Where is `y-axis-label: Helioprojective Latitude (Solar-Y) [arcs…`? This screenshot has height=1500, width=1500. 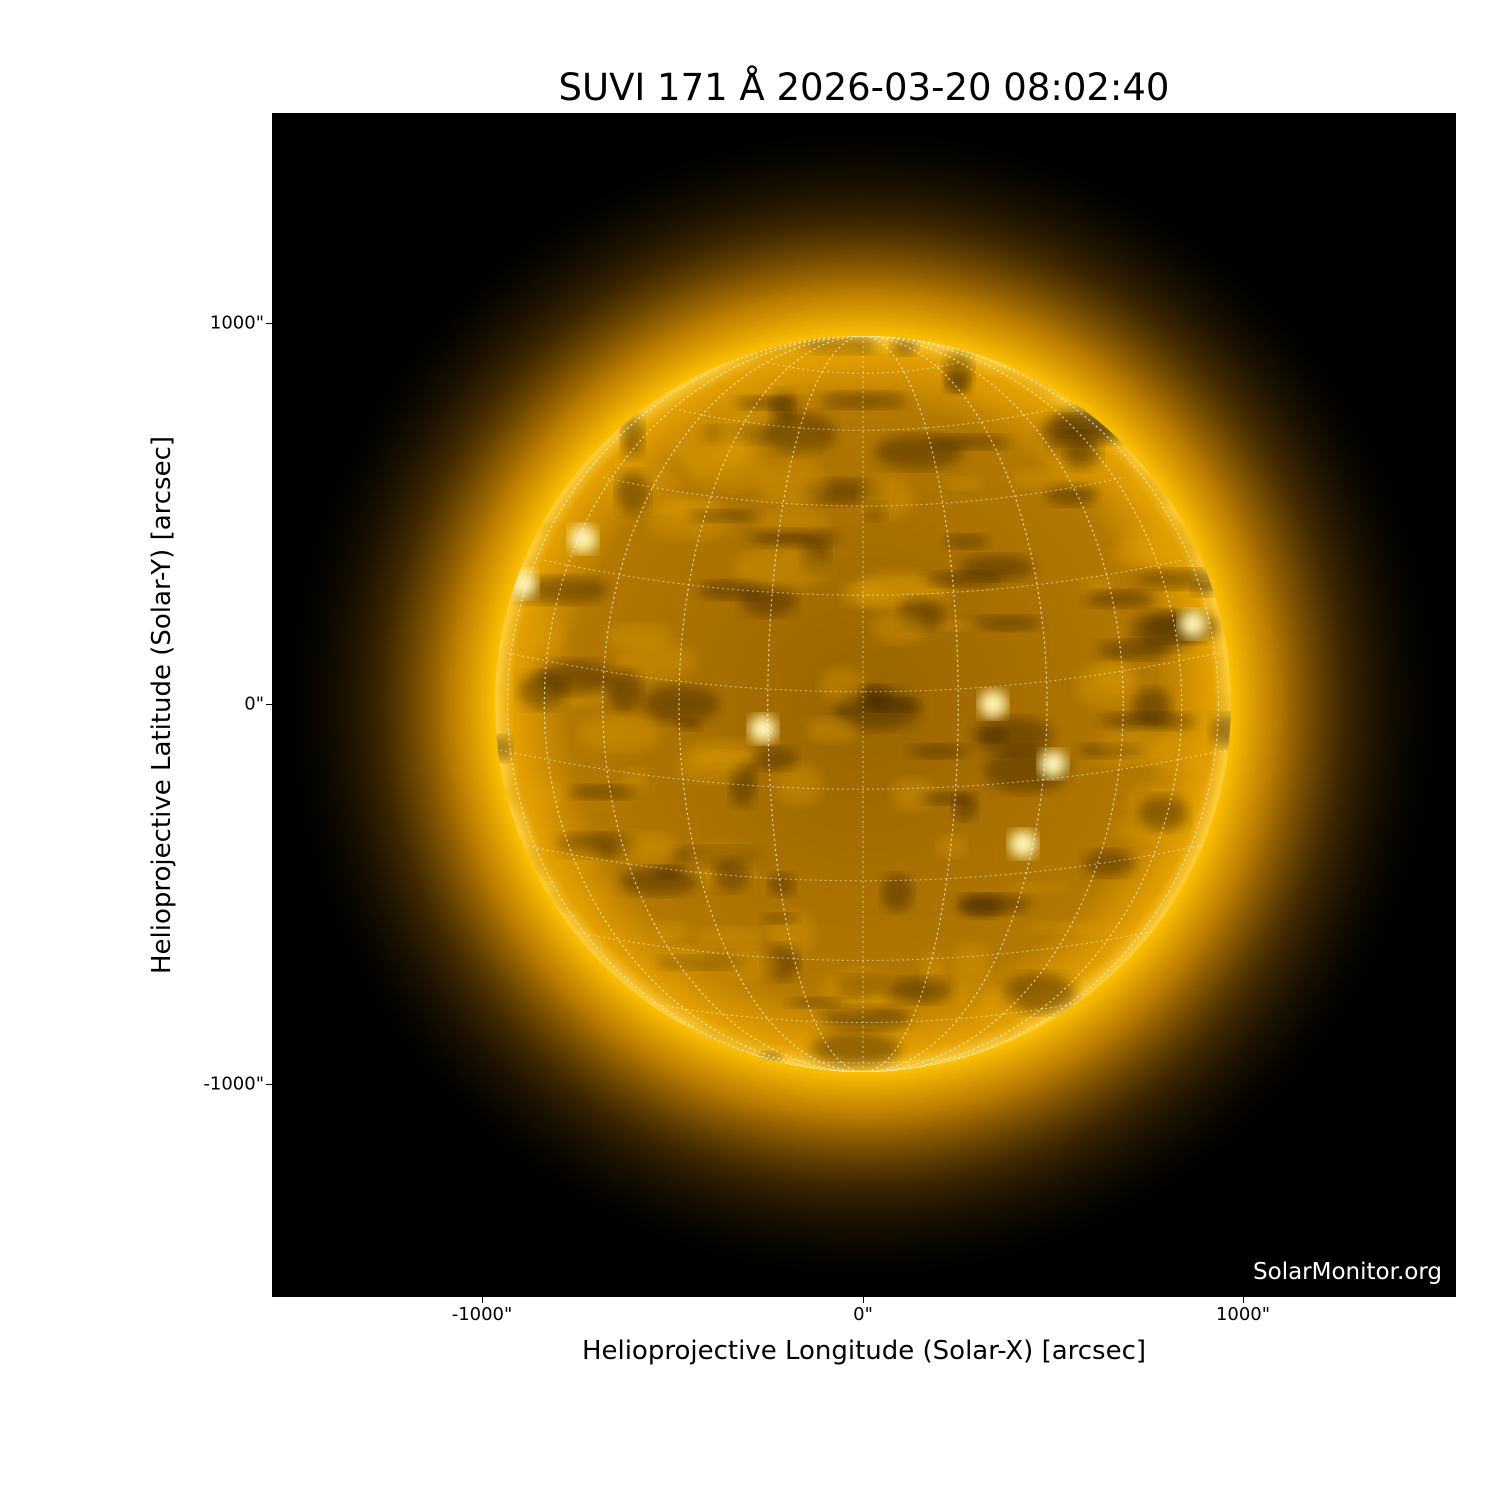 y-axis-label: Helioprojective Latitude (Solar-Y) [arcs… is located at coordinates (162, 705).